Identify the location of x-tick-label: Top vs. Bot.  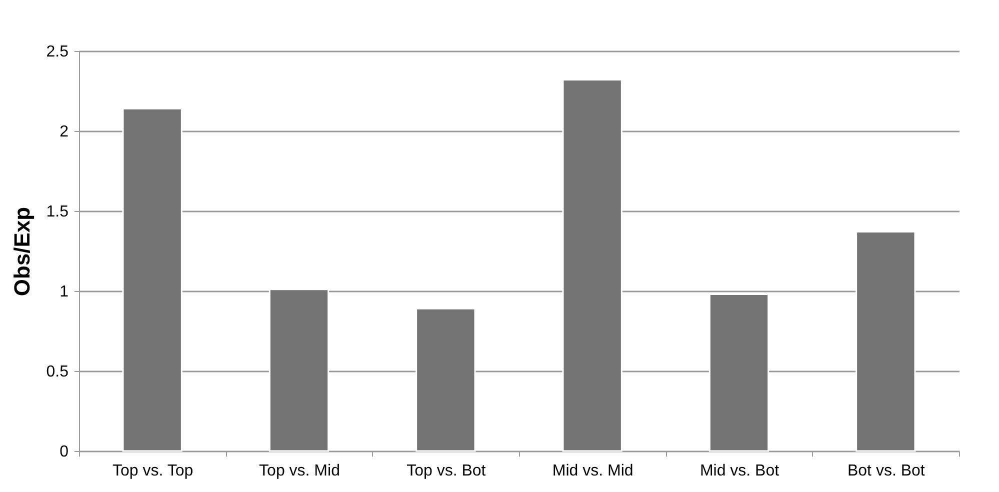
(446, 471).